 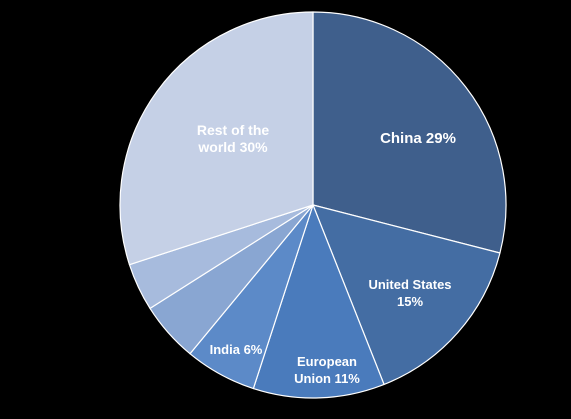 I want to click on slice-label-line: India 6%, so click(x=236, y=349).